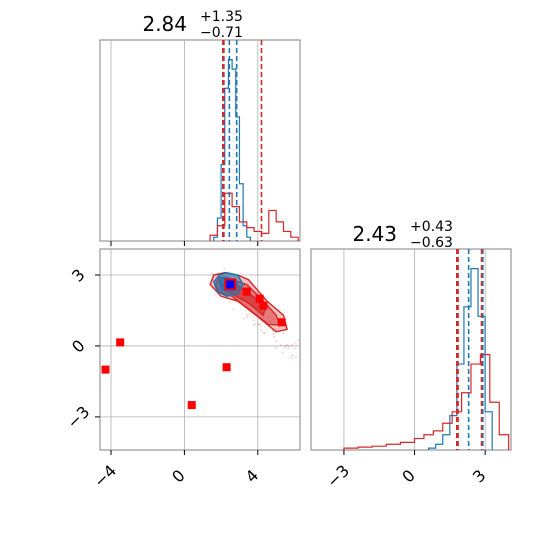  Describe the element at coordinates (221, 17) in the screenshot. I see `histogram-x-title-upper: +1.35` at that location.